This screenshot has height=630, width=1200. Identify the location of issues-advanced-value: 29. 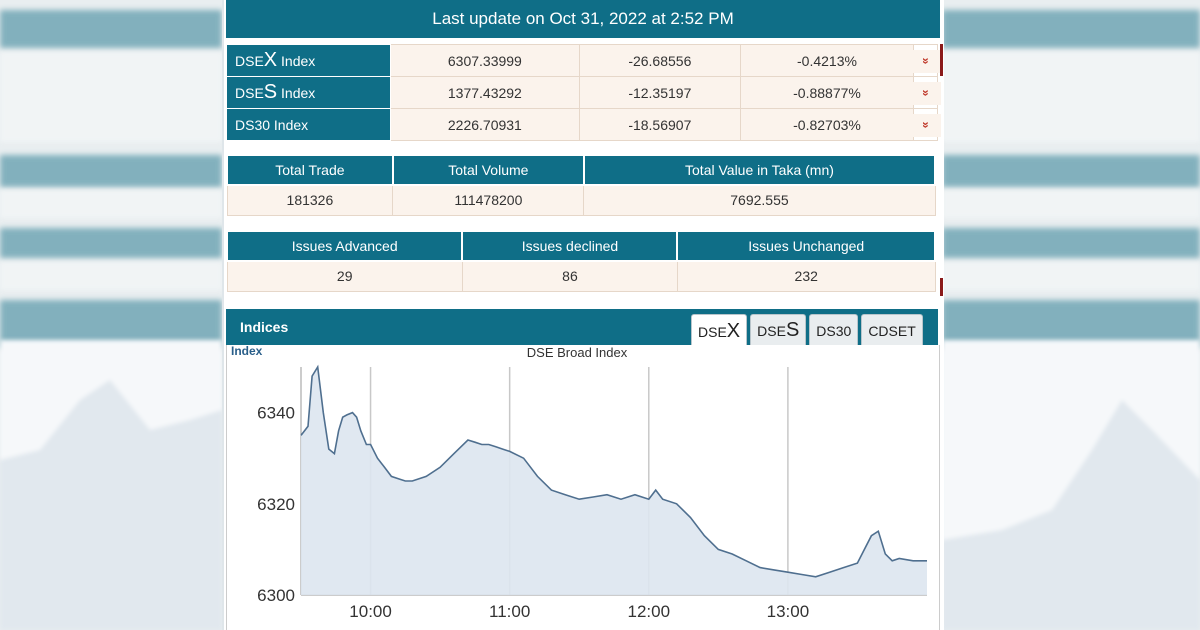
(344, 276).